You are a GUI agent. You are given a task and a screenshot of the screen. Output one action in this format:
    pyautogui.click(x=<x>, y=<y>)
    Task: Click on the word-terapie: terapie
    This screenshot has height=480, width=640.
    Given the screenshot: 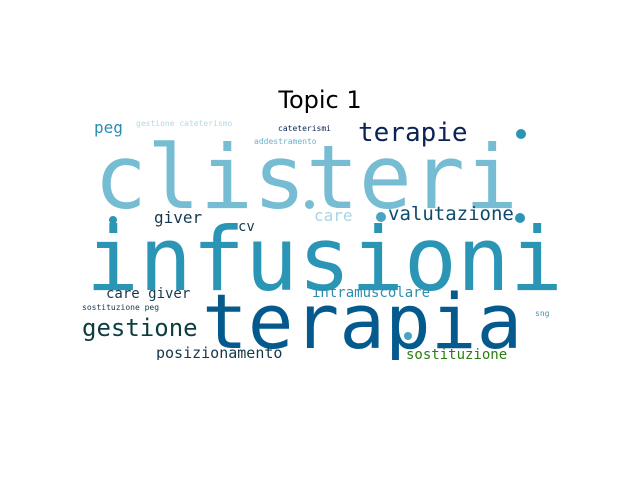 What is the action you would take?
    pyautogui.click(x=413, y=134)
    